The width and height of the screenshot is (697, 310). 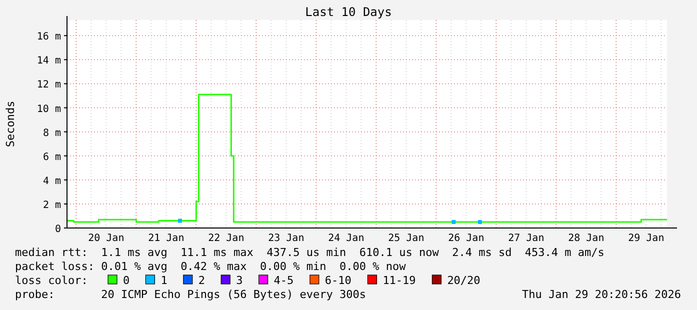 I want to click on y-tick-label: 6 m, so click(x=51, y=157).